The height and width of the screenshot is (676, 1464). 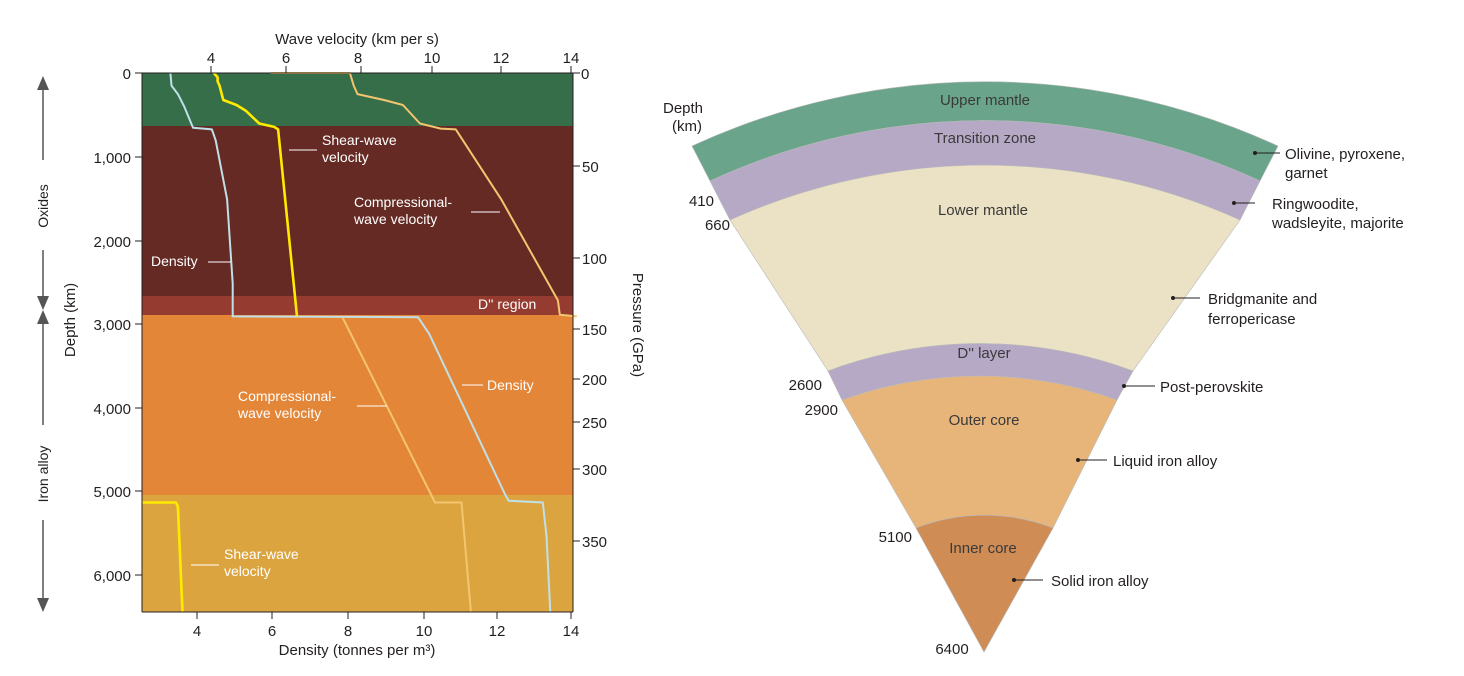 I want to click on side-arrows, so click(x=43, y=344).